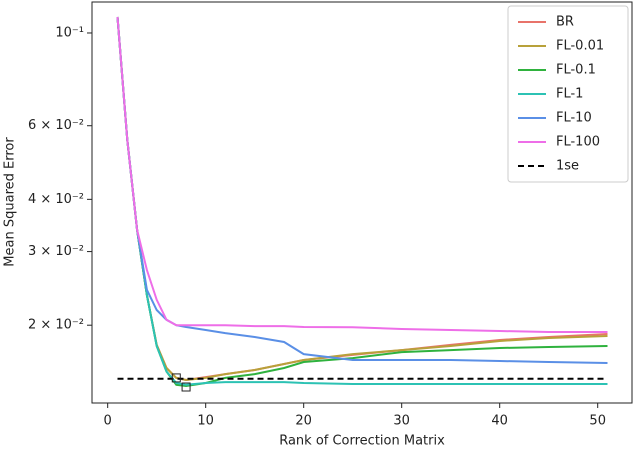 The image size is (640, 451). What do you see at coordinates (56, 199) in the screenshot?
I see `y-tick-label: 4 × 10⁻²` at bounding box center [56, 199].